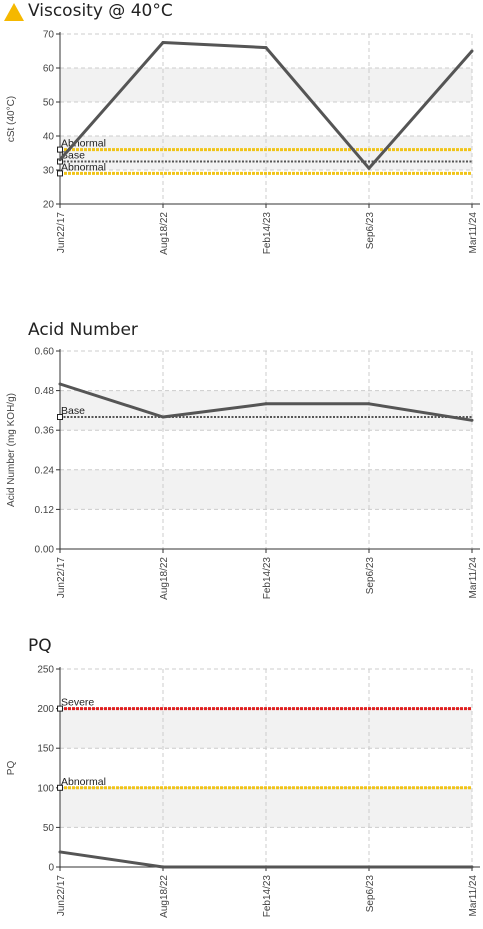 This screenshot has width=483, height=929. Describe the element at coordinates (14, 12) in the screenshot. I see `warning-triangle-icon` at that location.